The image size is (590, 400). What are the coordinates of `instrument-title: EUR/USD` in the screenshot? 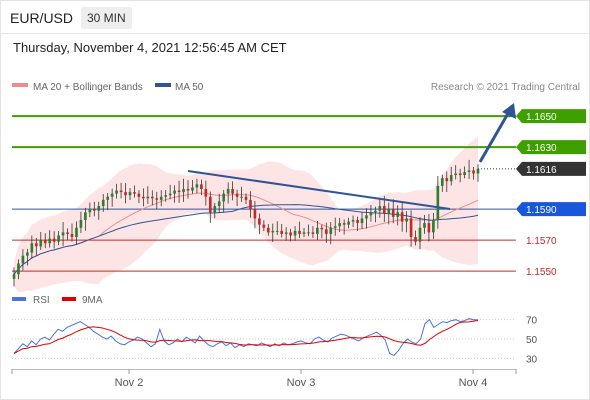 It's located at (42, 18).